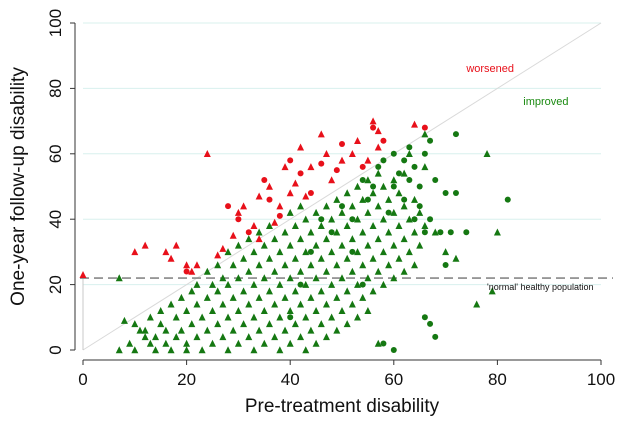 The image size is (621, 422). Describe the element at coordinates (489, 69) in the screenshot. I see `annotation-worsened: worsened` at that location.